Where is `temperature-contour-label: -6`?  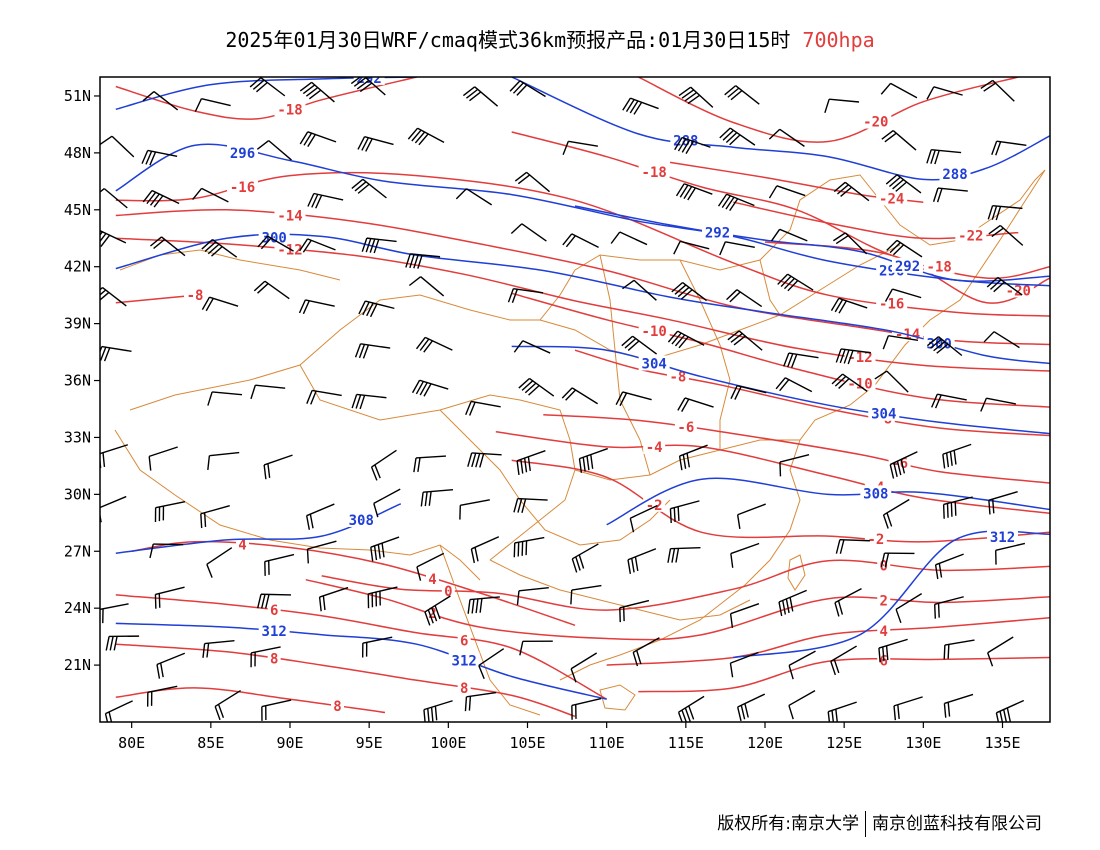
temperature-contour-label: -6 is located at coordinates (685, 428).